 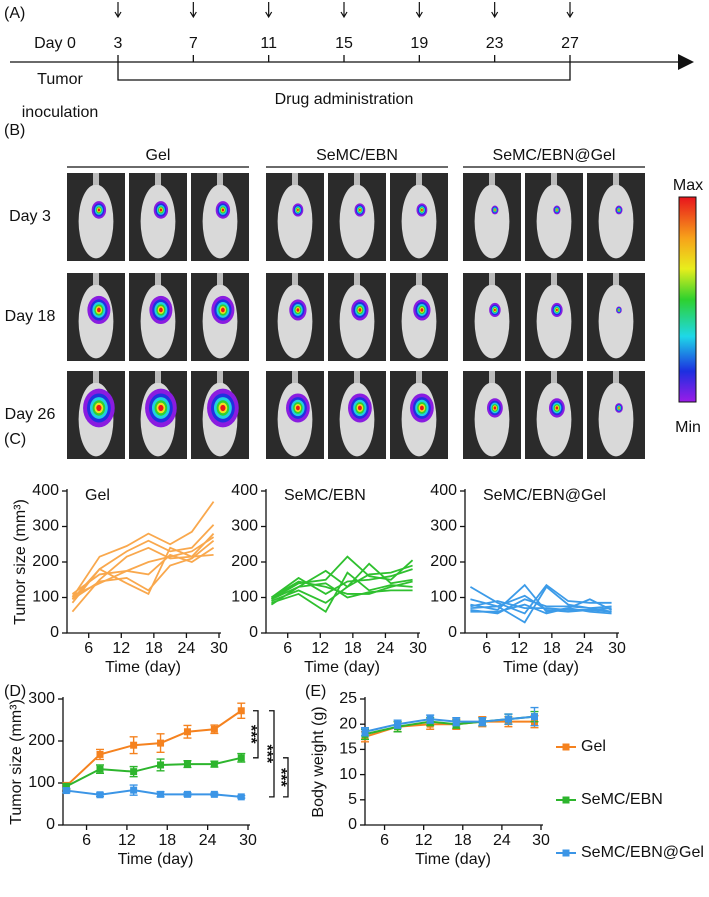 What do you see at coordinates (495, 43) in the screenshot?
I see `day-label: 23` at bounding box center [495, 43].